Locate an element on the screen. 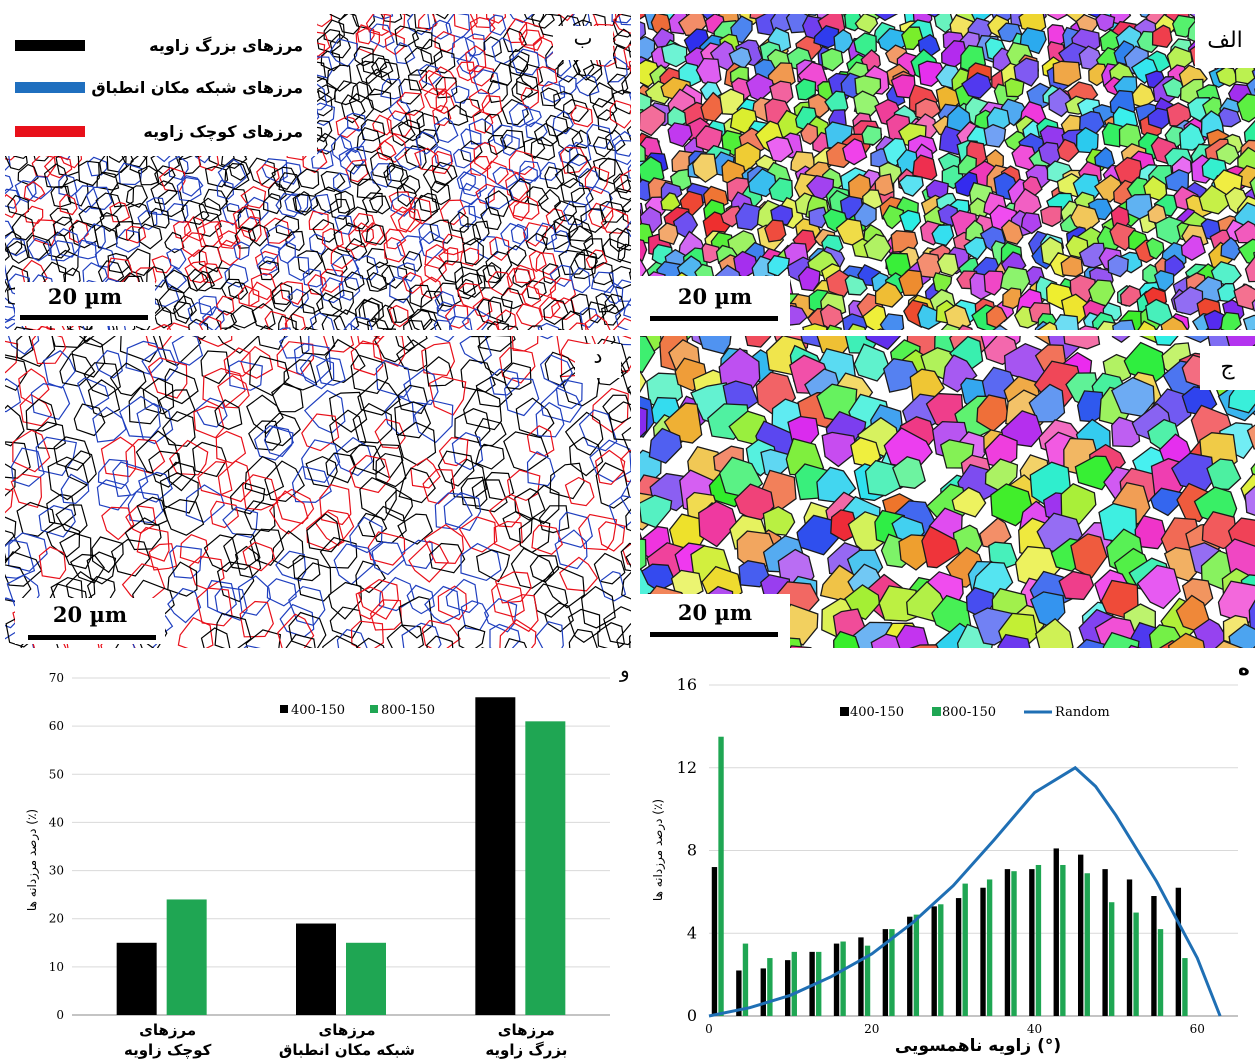  x-tick-label: 0 is located at coordinates (709, 1029).